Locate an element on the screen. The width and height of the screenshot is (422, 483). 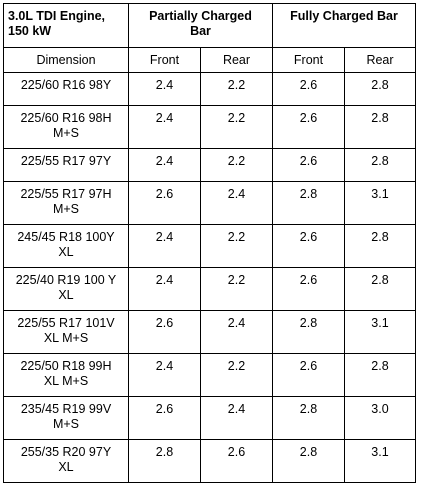
dimension-cell: 225/50 R18 99H XL M+S is located at coordinates (66, 375).